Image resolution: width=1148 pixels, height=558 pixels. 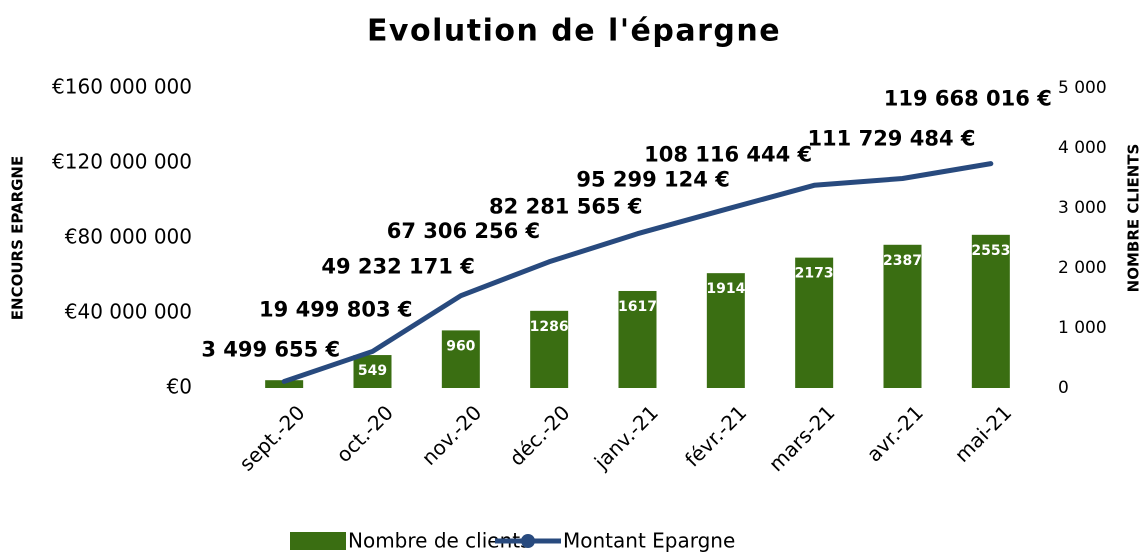 What do you see at coordinates (318, 541) in the screenshot?
I see `legend-swatch` at bounding box center [318, 541].